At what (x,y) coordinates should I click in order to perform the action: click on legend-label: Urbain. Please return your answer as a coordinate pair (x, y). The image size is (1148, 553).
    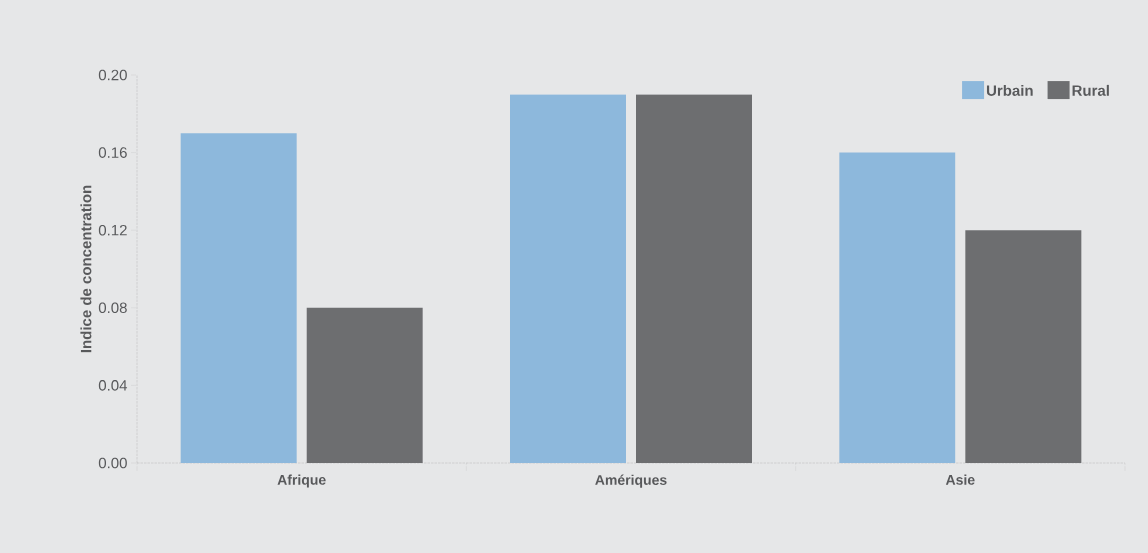
    Looking at the image, I should click on (1009, 90).